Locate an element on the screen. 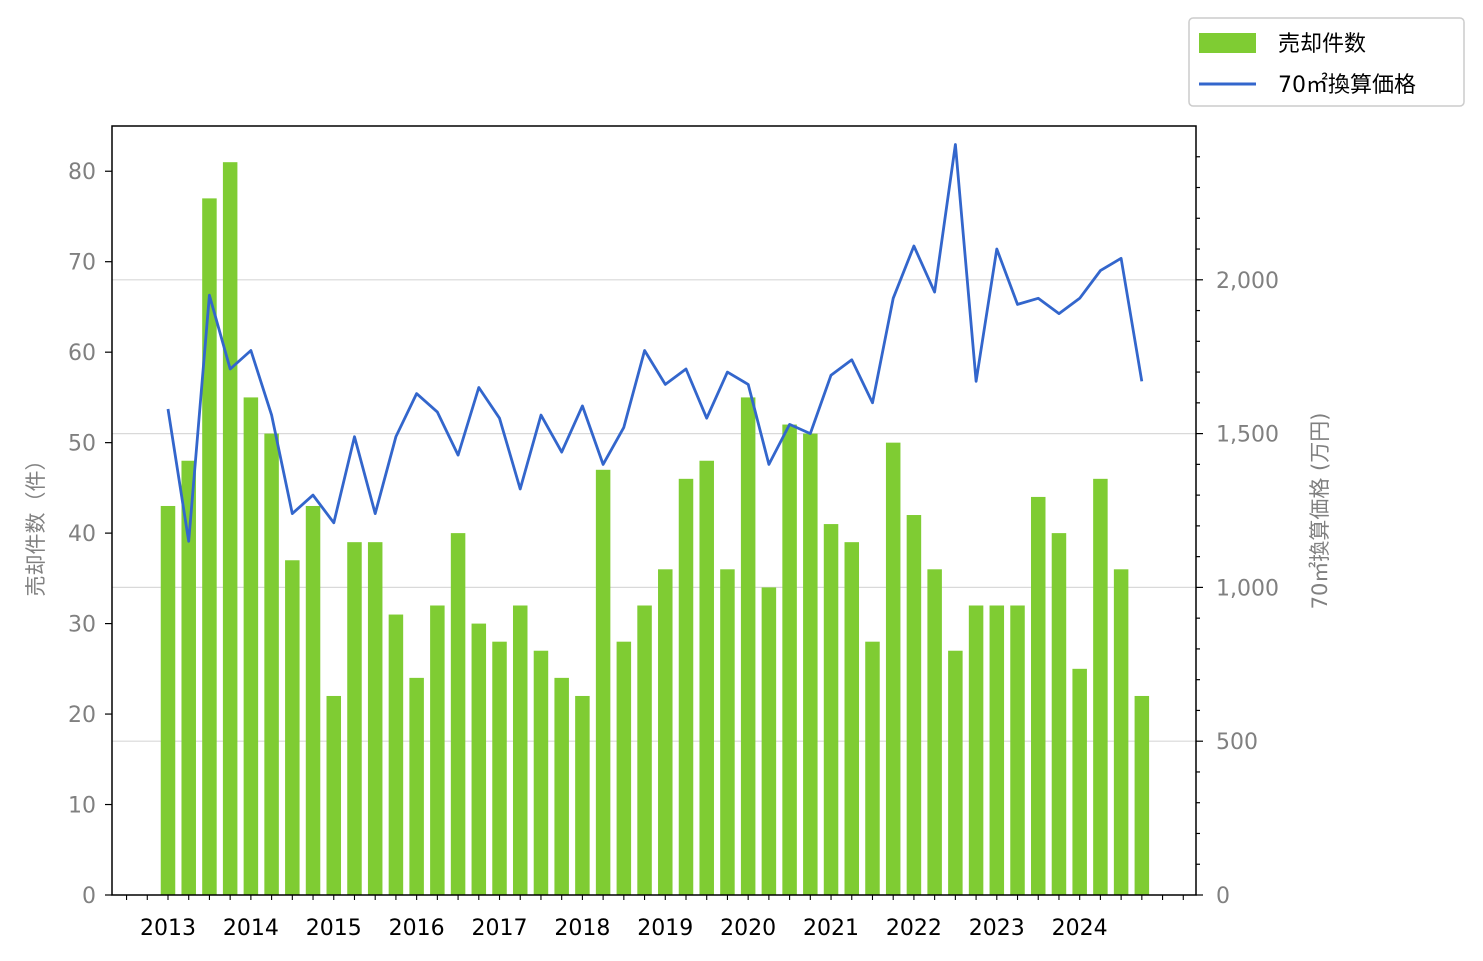 This screenshot has height=961, width=1483. legend: 売却件数 70㎡換算価格 is located at coordinates (1326, 62).